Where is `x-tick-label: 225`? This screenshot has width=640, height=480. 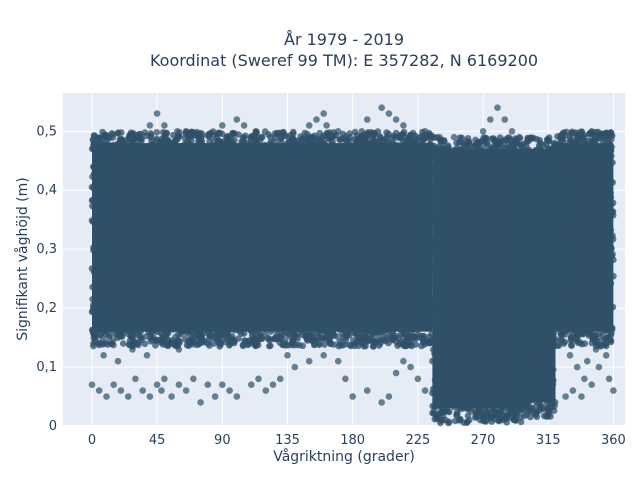
x-tick-label: 225 is located at coordinates (417, 440).